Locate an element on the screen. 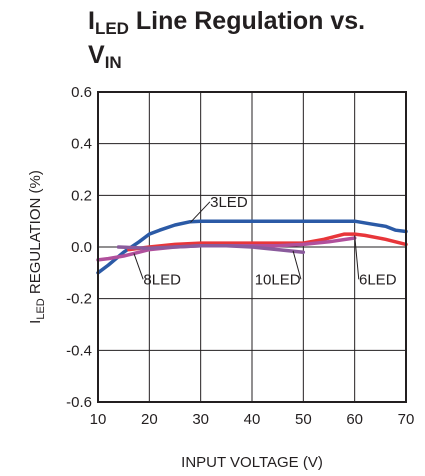 This screenshot has width=425, height=476. annotation-8led: 8LED is located at coordinates (162, 279).